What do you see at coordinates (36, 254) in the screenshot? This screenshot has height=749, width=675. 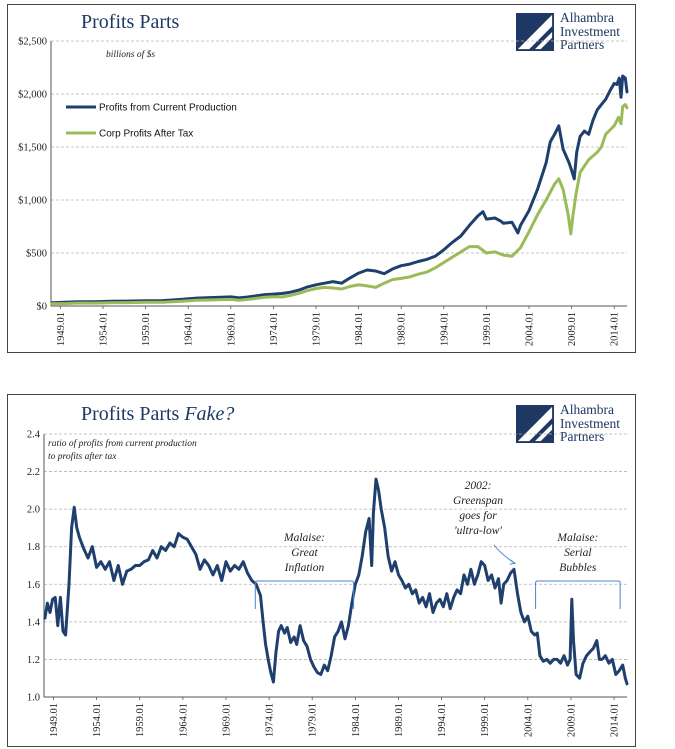 I see `y-tick-label: $500` at bounding box center [36, 254].